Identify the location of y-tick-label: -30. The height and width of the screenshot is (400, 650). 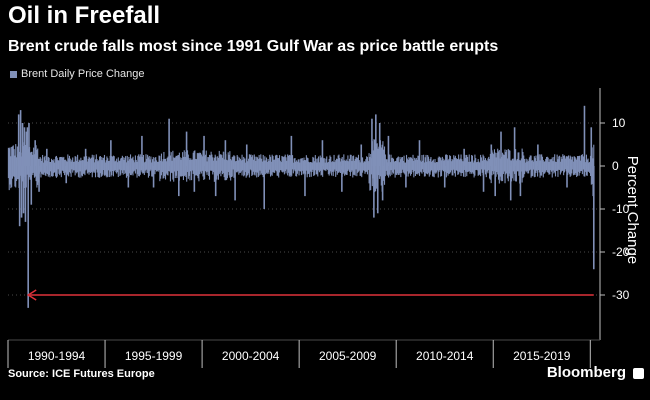
(621, 295).